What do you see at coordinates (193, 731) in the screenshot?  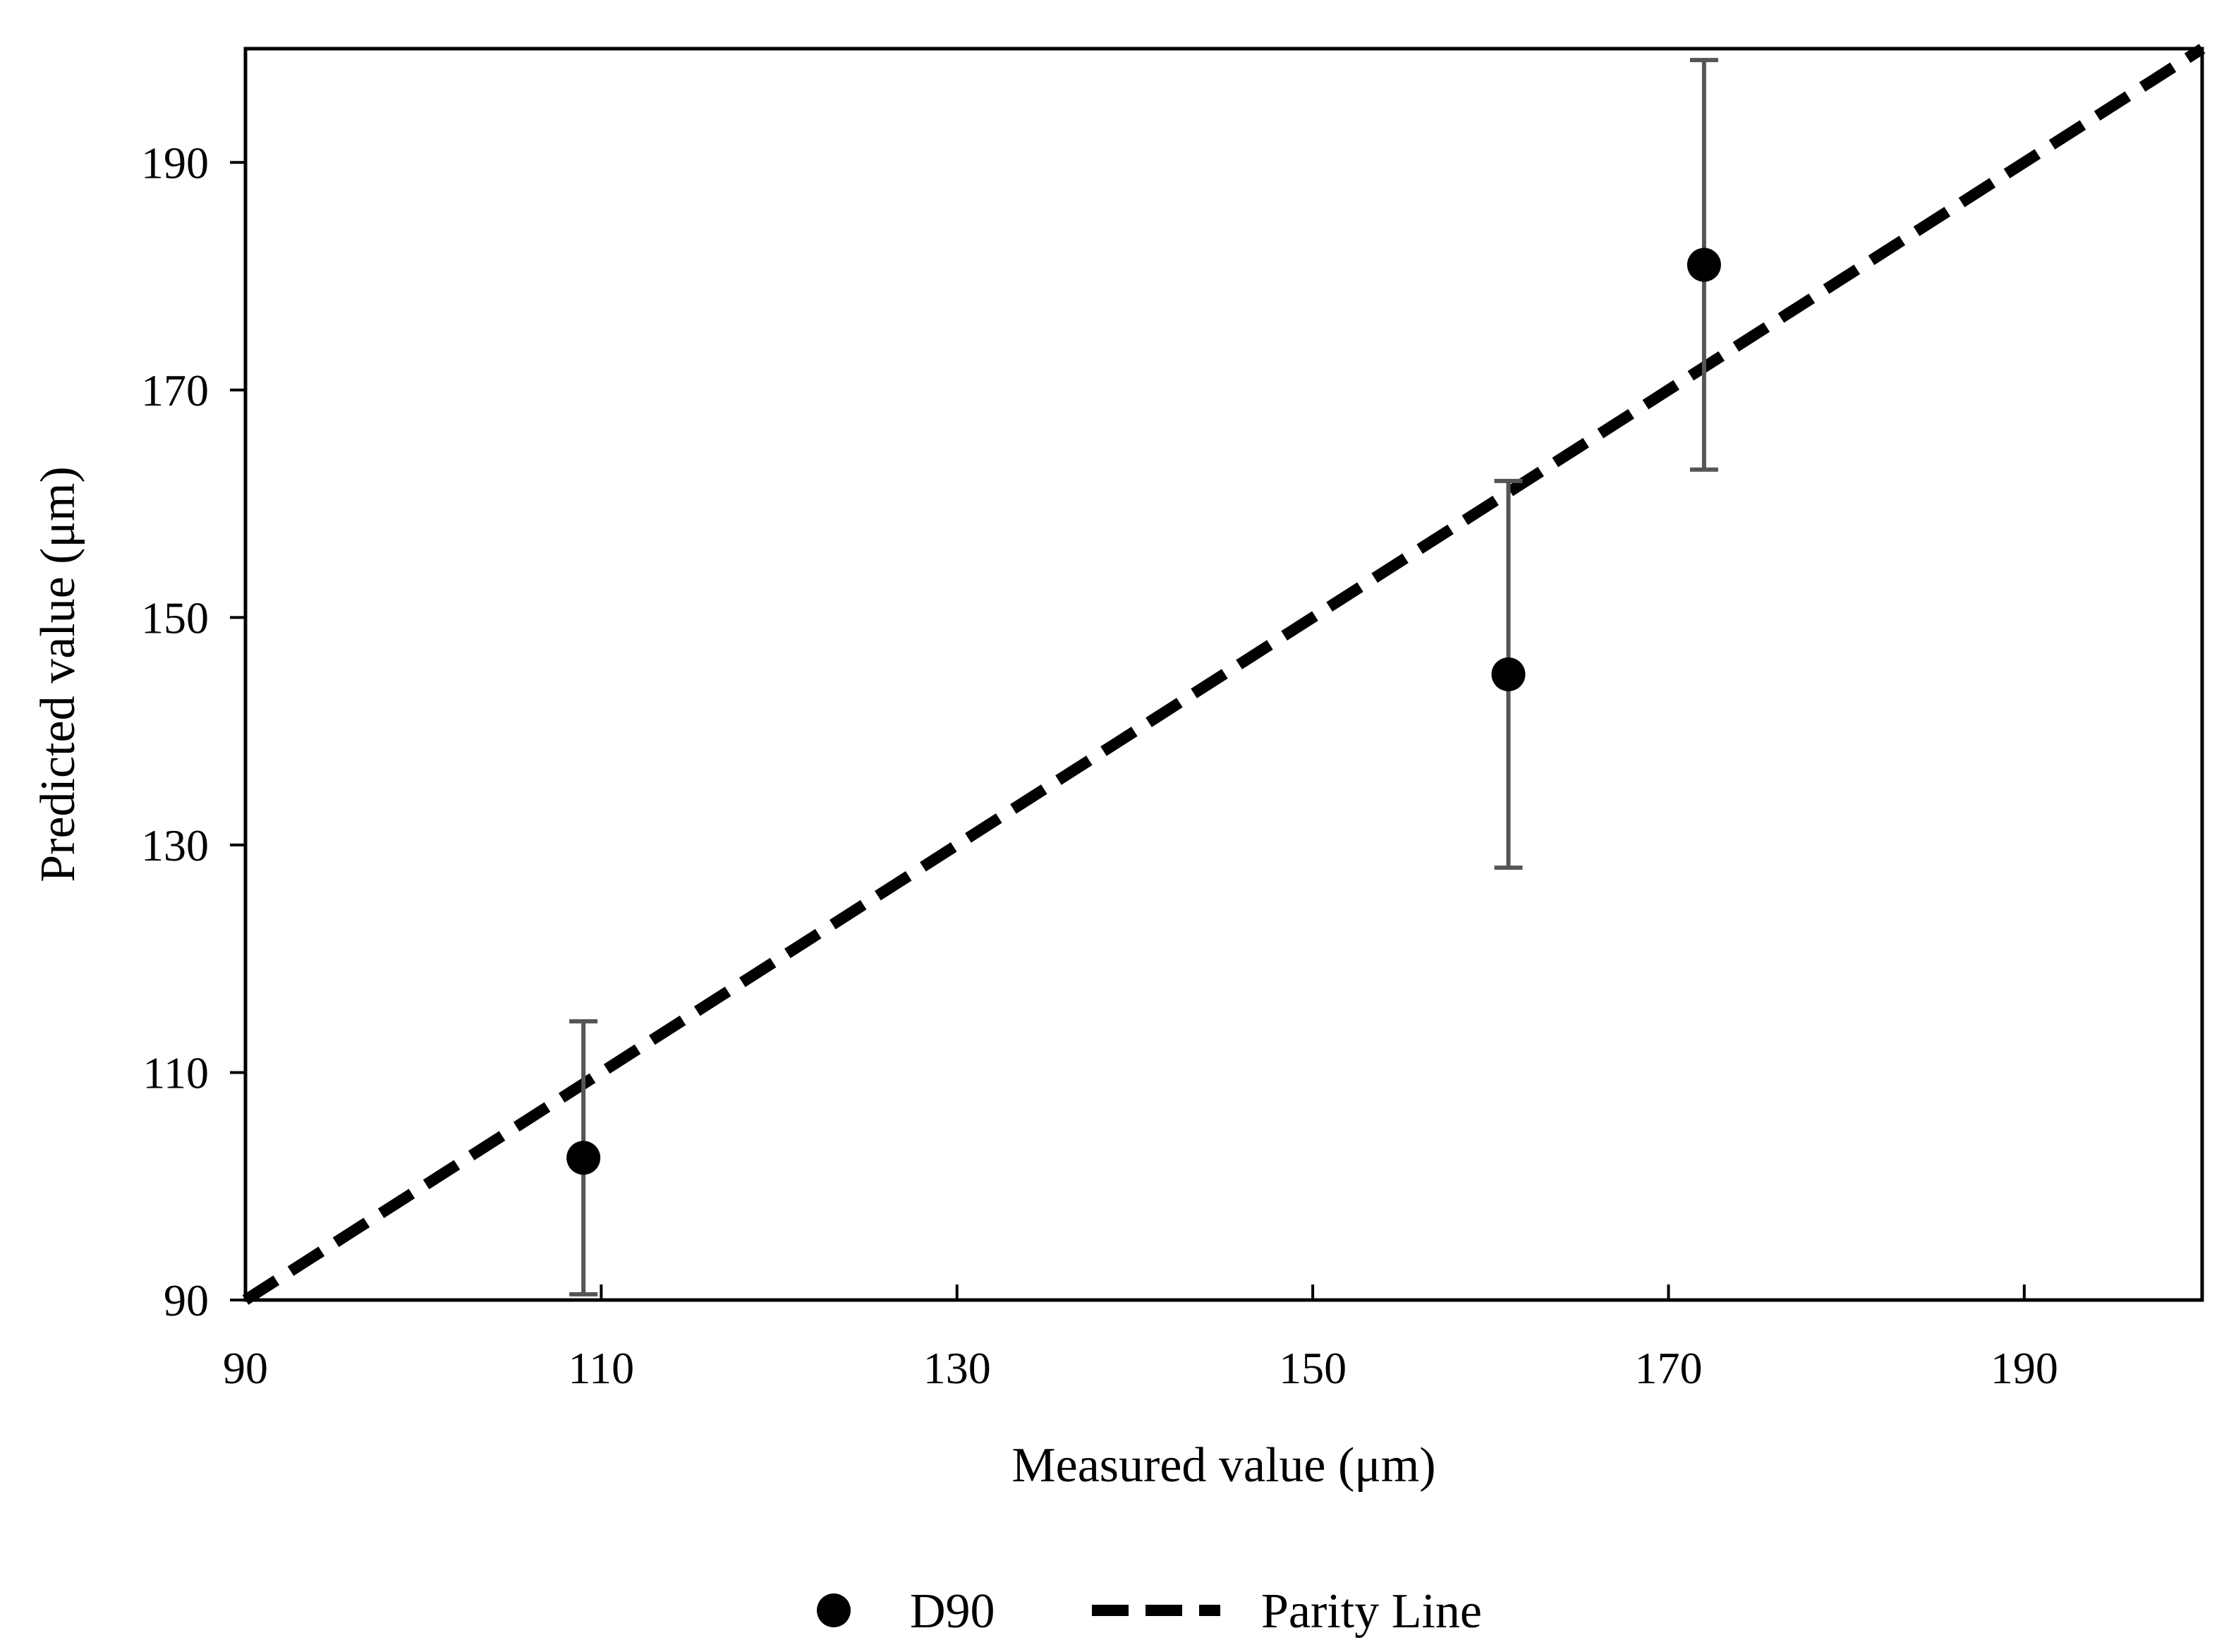 I see `y-axis-ticks: 90 110 130 150 170 190` at bounding box center [193, 731].